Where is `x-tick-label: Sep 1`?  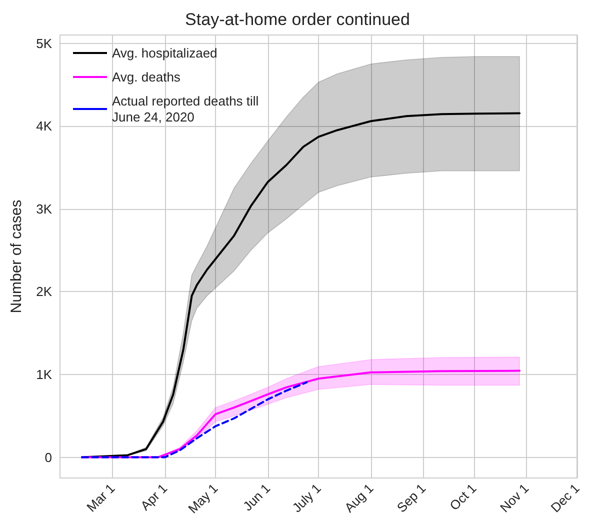
x-tick-label: Sep 1 is located at coordinates (411, 498).